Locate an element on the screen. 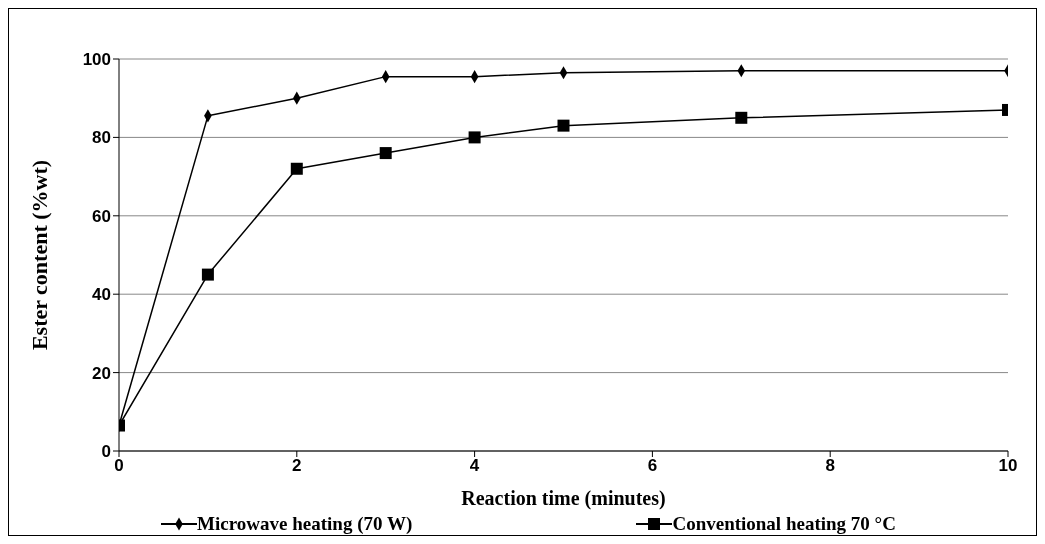 The width and height of the screenshot is (1045, 544). y-axis-title: Ester content (%wt) is located at coordinates (39, 255).